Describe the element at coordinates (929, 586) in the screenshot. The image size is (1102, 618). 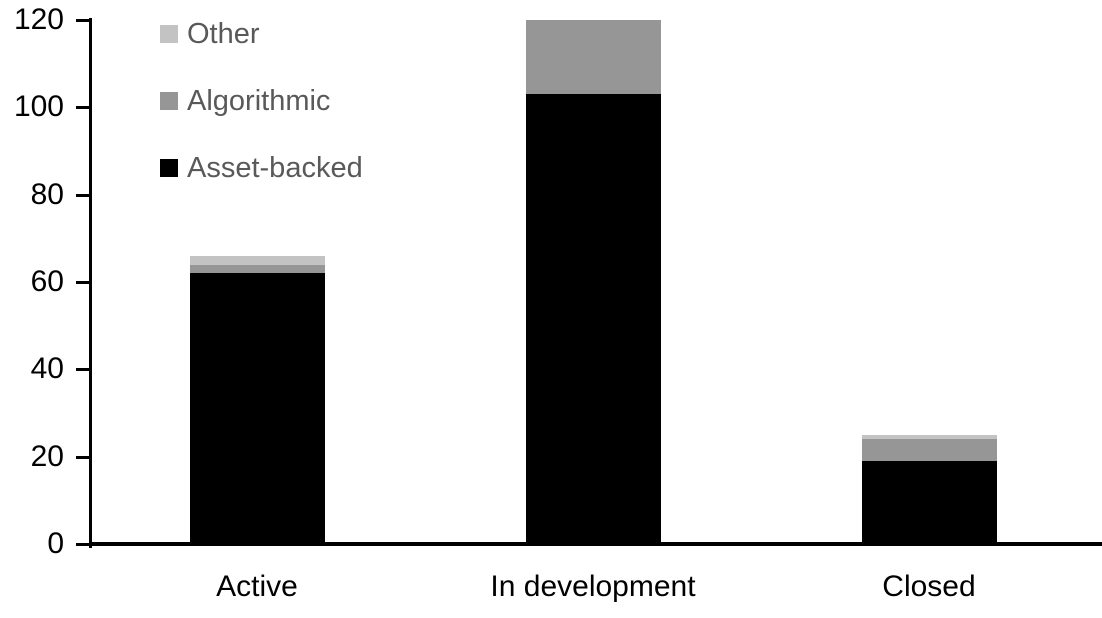
I see `x-category-label: Closed` at that location.